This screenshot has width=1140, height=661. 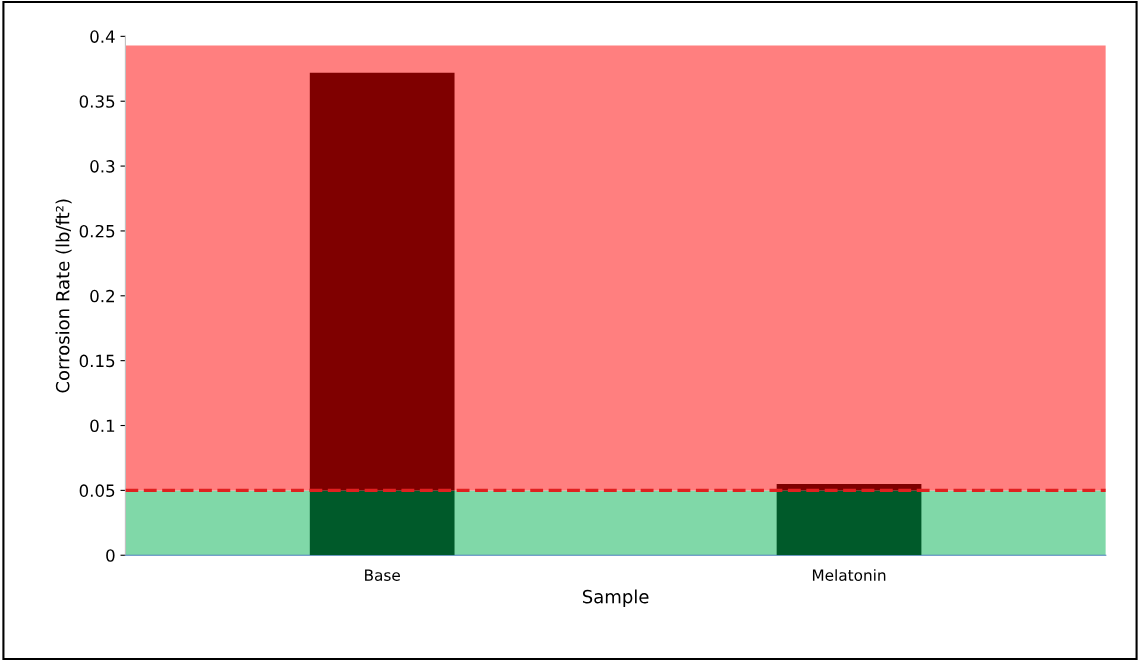 I want to click on y-tick-label: 0.4, so click(x=102, y=36).